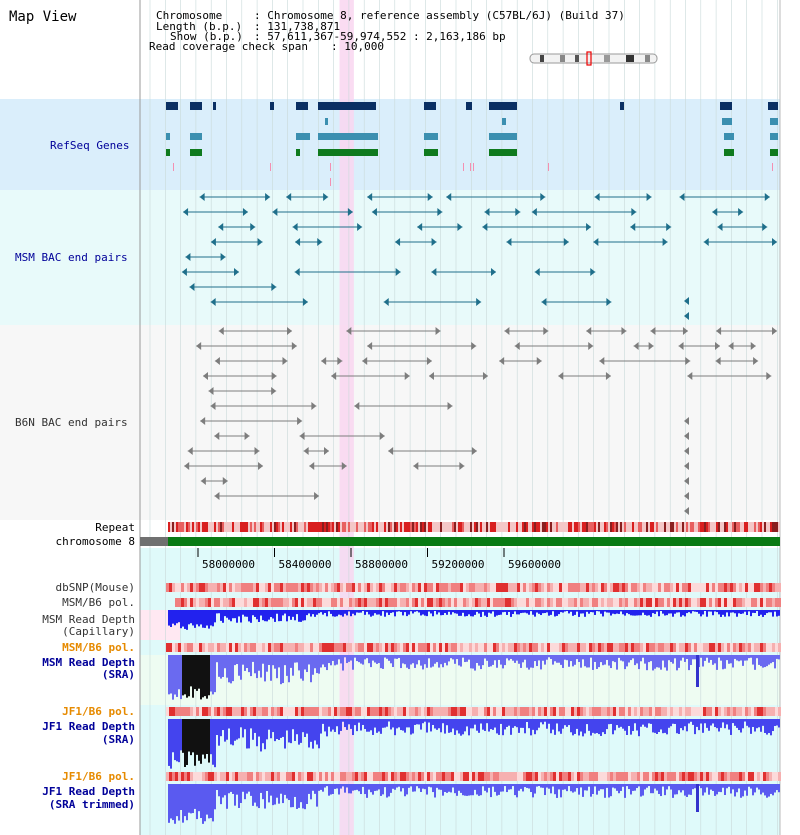  I want to click on dbsnp-strip-cell, so click(545, 587).